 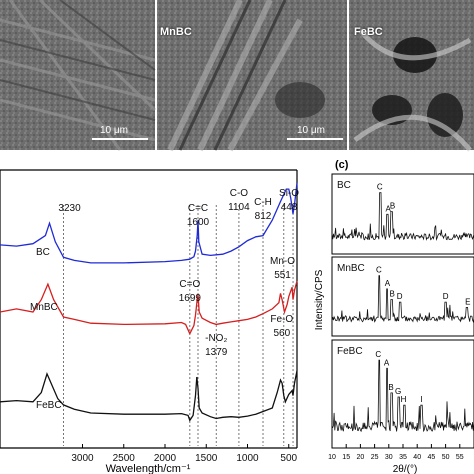 What do you see at coordinates (361, 457) in the screenshot?
I see `xrd-x-tick-label: 20` at bounding box center [361, 457].